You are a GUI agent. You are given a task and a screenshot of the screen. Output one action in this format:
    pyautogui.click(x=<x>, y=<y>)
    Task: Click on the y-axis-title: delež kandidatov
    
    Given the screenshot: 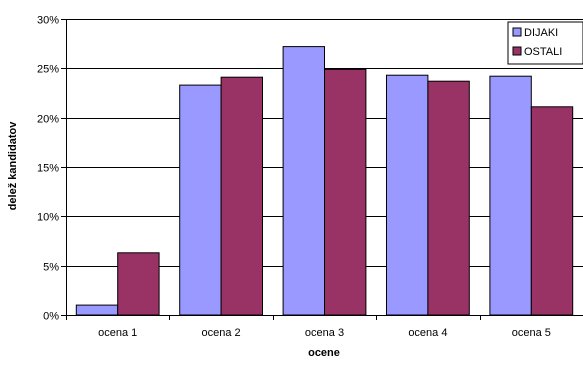 What is the action you would take?
    pyautogui.click(x=13, y=166)
    